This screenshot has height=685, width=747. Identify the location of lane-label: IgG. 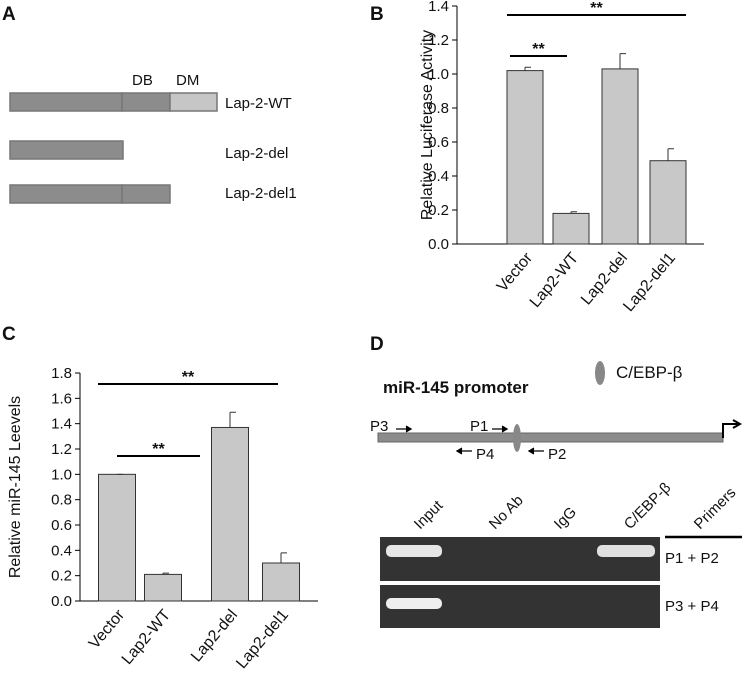
(565, 518).